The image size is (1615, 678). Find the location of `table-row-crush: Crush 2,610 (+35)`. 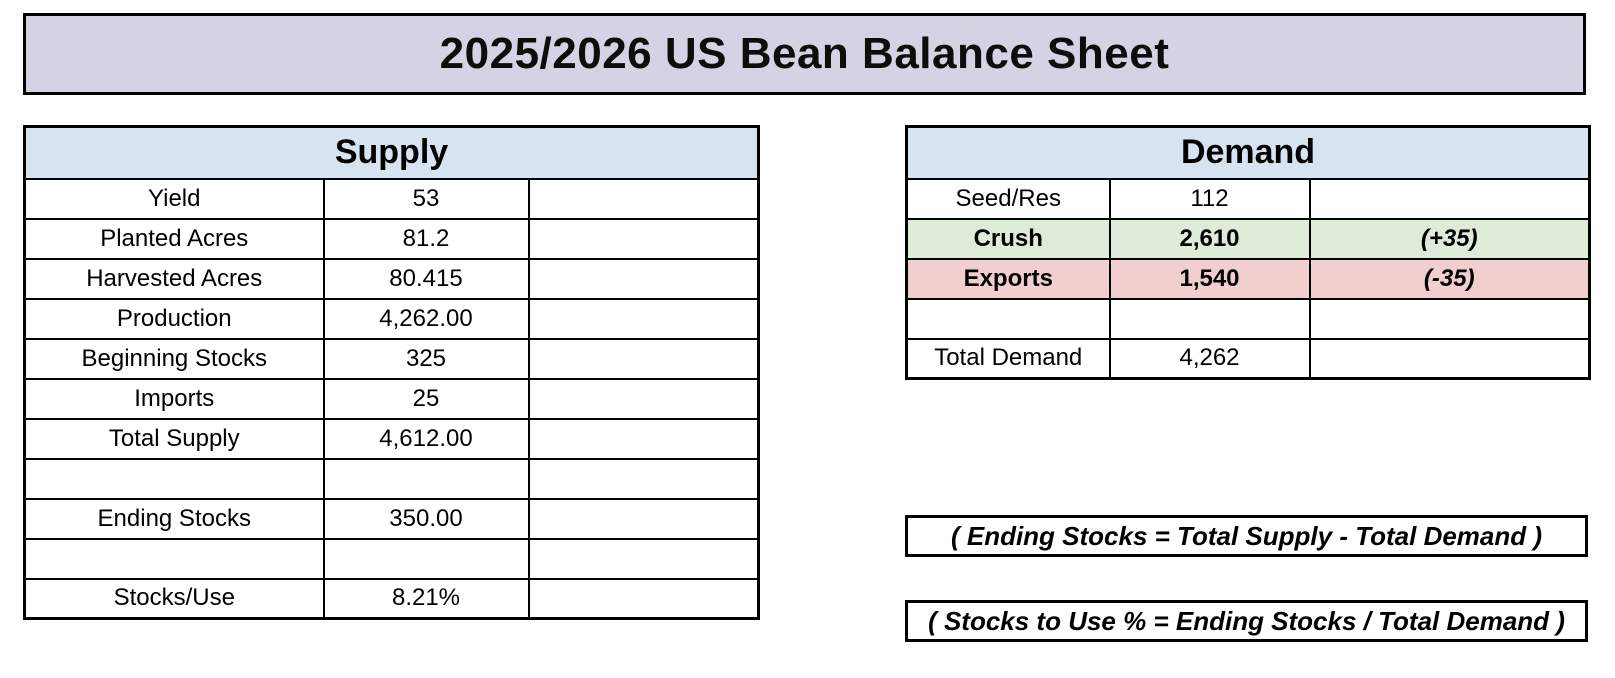

table-row-crush: Crush 2,610 (+35) is located at coordinates (1248, 238).